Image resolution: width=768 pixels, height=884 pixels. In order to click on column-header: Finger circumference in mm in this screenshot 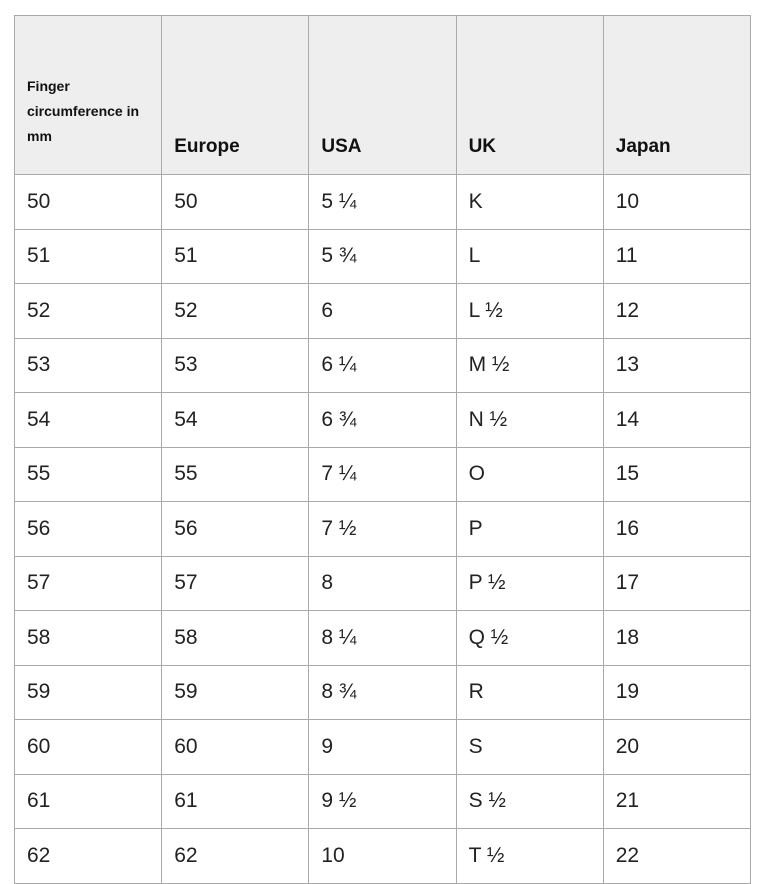, I will do `click(88, 95)`.